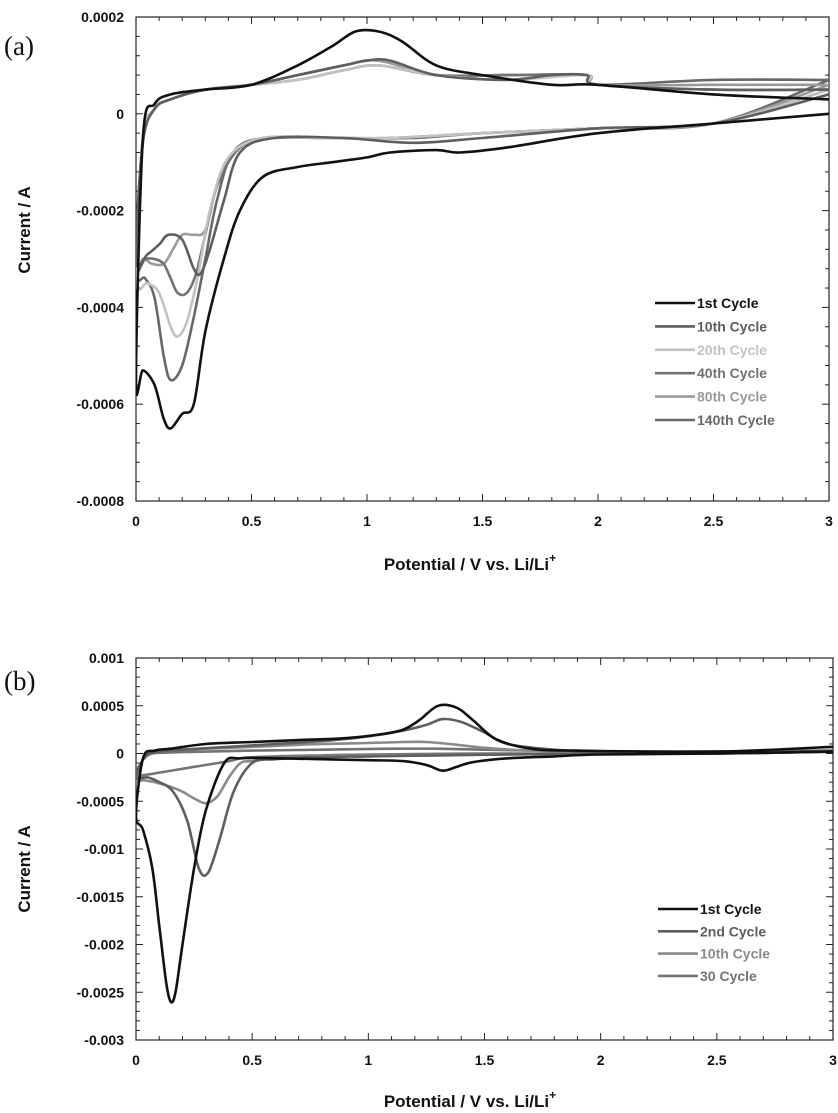  What do you see at coordinates (252, 1060) in the screenshot?
I see `panel-b-x-tick-label: 0.5` at bounding box center [252, 1060].